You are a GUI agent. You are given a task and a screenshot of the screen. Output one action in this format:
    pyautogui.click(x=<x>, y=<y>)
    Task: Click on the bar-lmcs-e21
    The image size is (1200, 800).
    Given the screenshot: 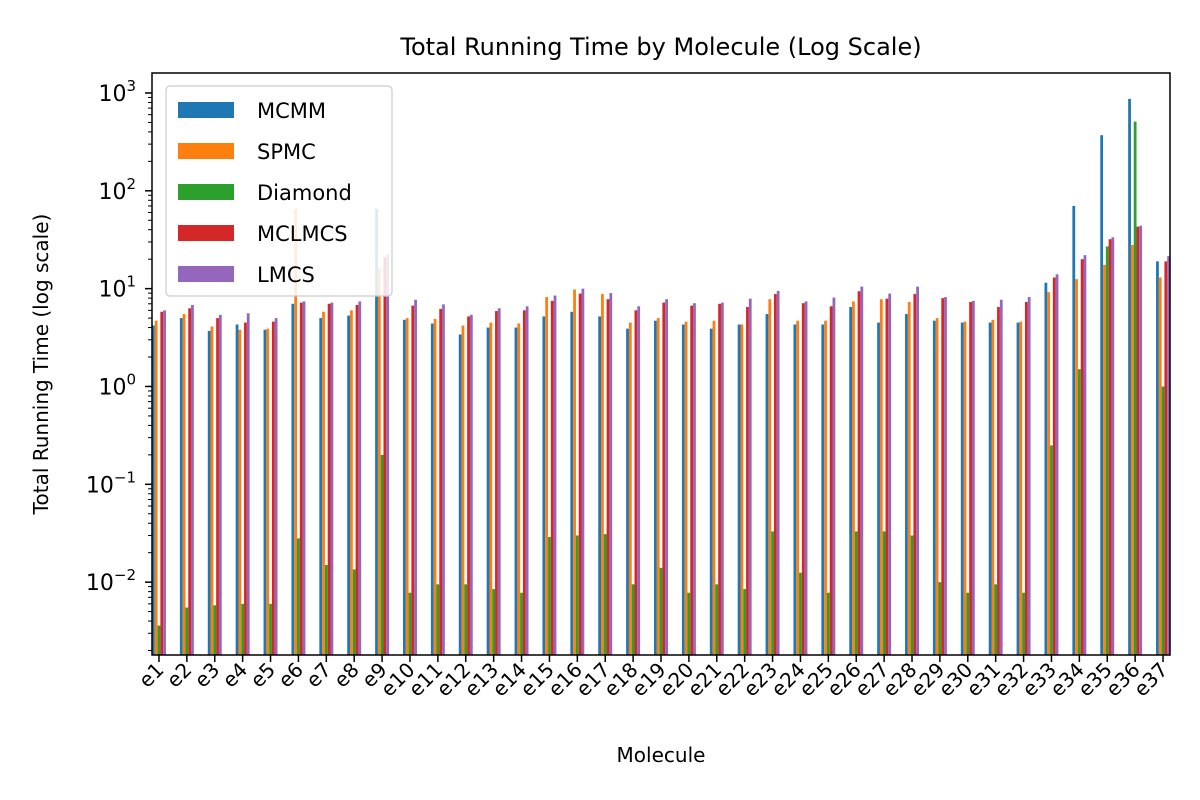 What is the action you would take?
    pyautogui.click(x=722, y=478)
    